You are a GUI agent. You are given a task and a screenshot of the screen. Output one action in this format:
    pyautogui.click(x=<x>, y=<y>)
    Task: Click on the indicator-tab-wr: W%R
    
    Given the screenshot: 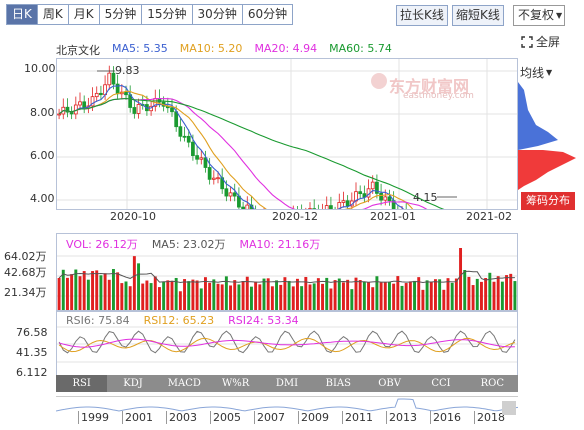 What is the action you would take?
    pyautogui.click(x=235, y=383)
    